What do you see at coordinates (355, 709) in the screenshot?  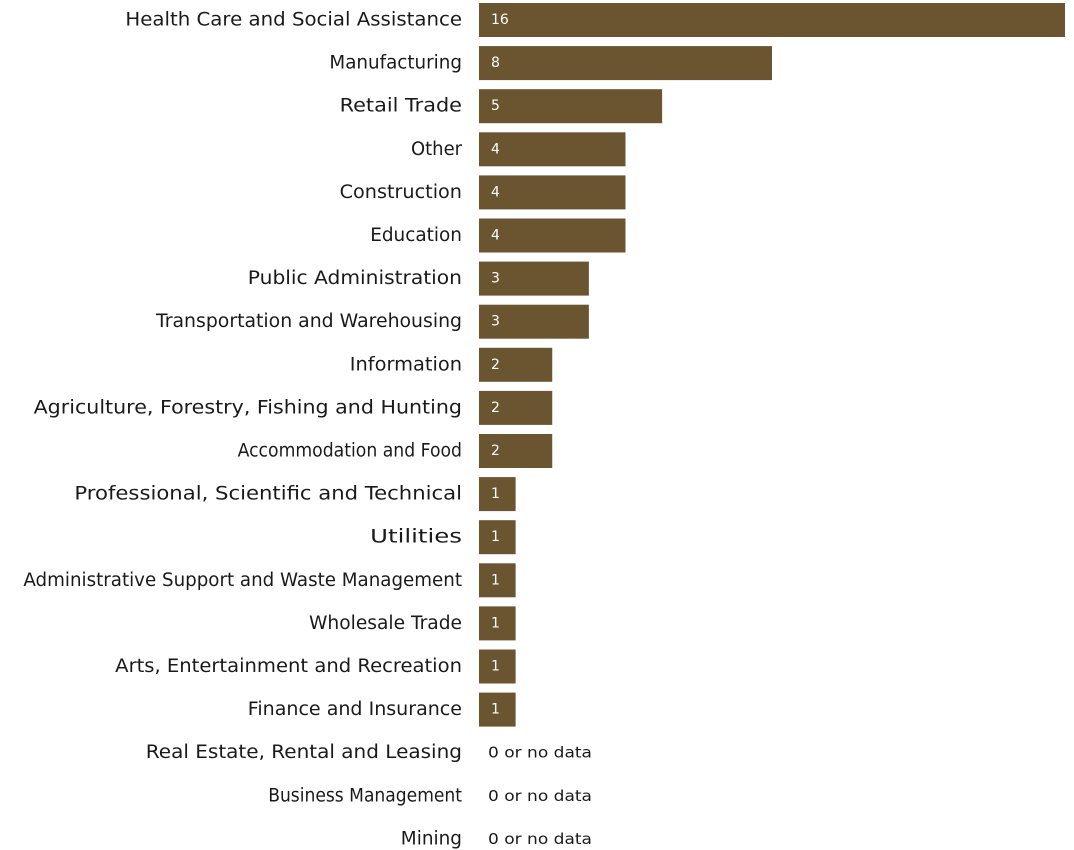 I see `category-label: Finance and Insurance` at bounding box center [355, 709].